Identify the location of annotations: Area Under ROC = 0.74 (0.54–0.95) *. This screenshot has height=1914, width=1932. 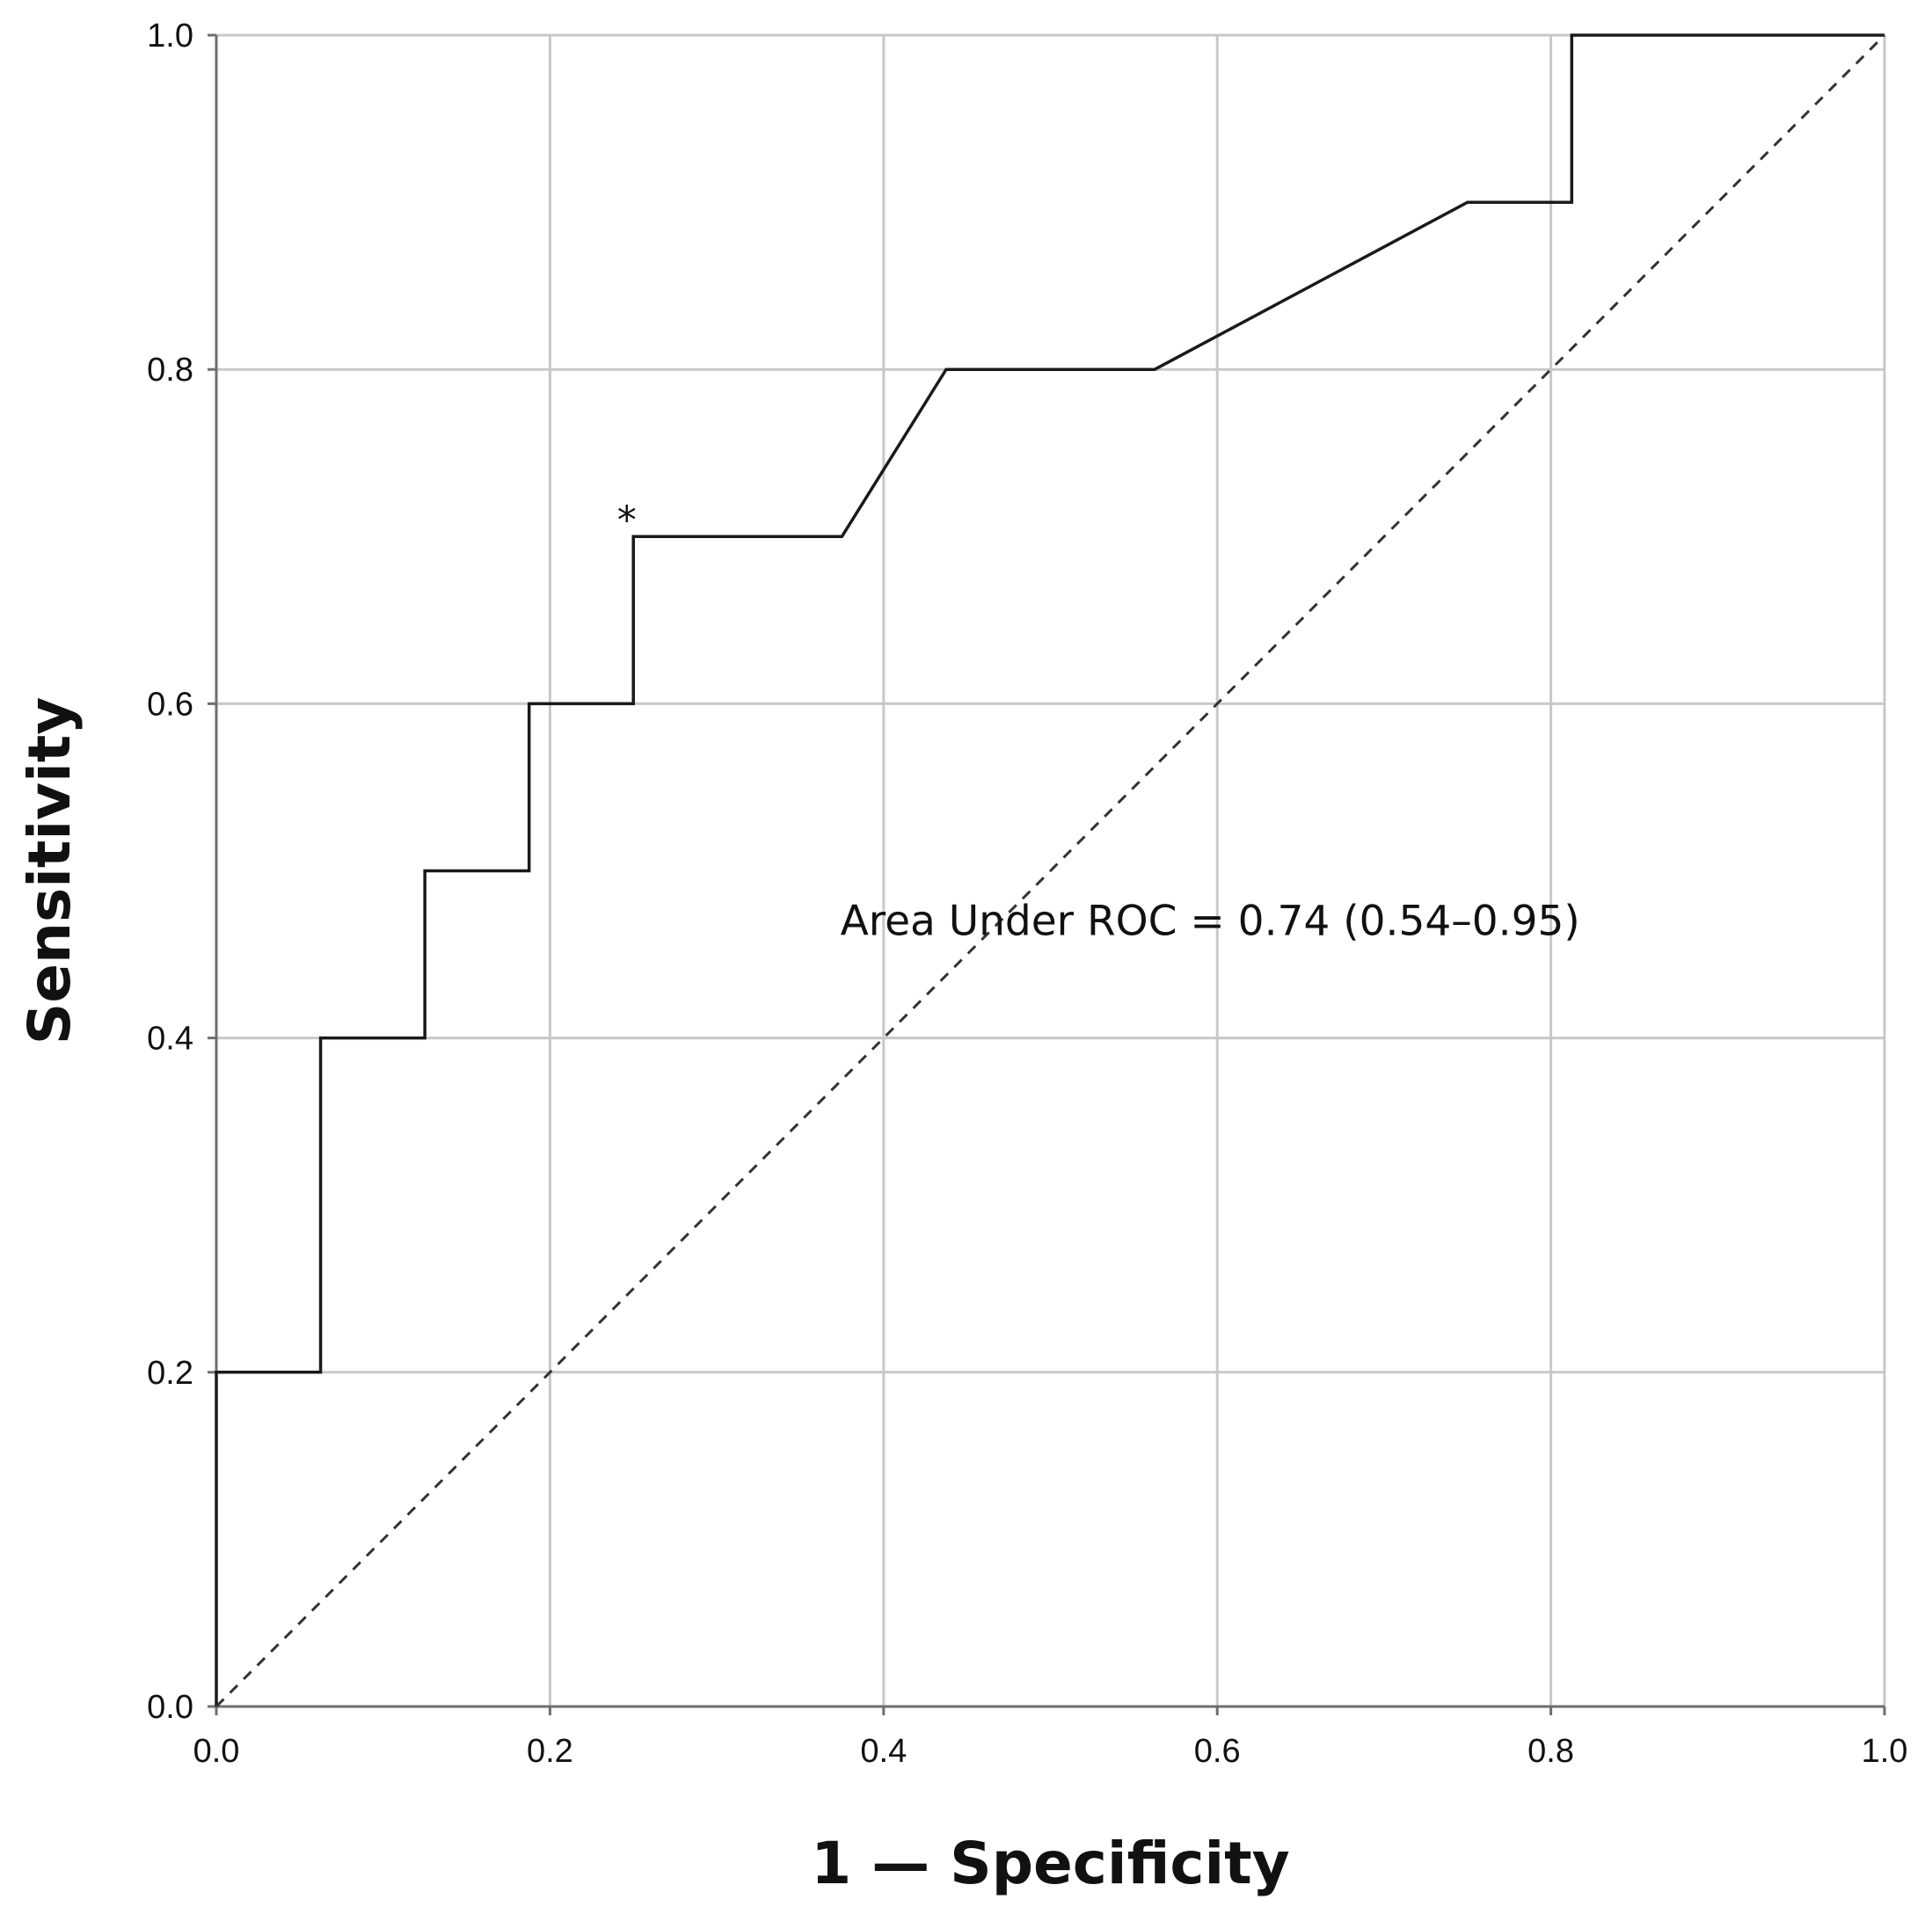
(1098, 721).